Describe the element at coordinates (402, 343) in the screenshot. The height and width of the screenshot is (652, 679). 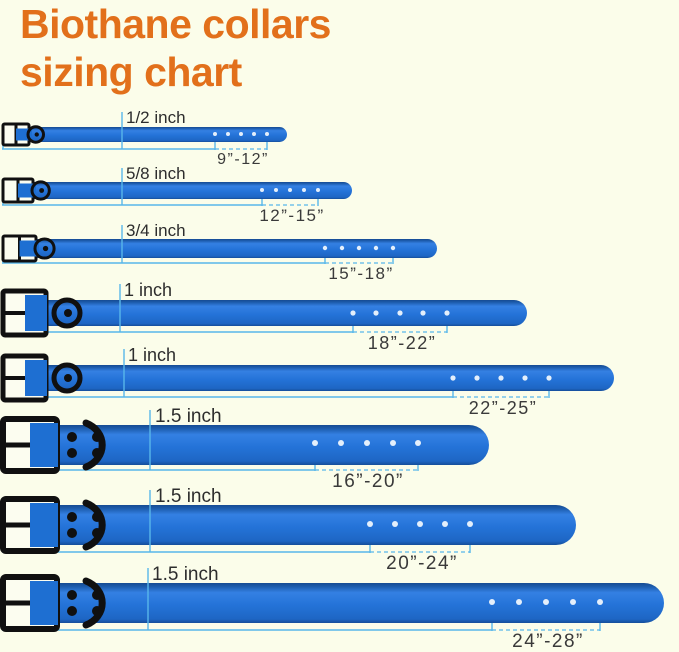
I see `length-range-label: 18”-22”` at that location.